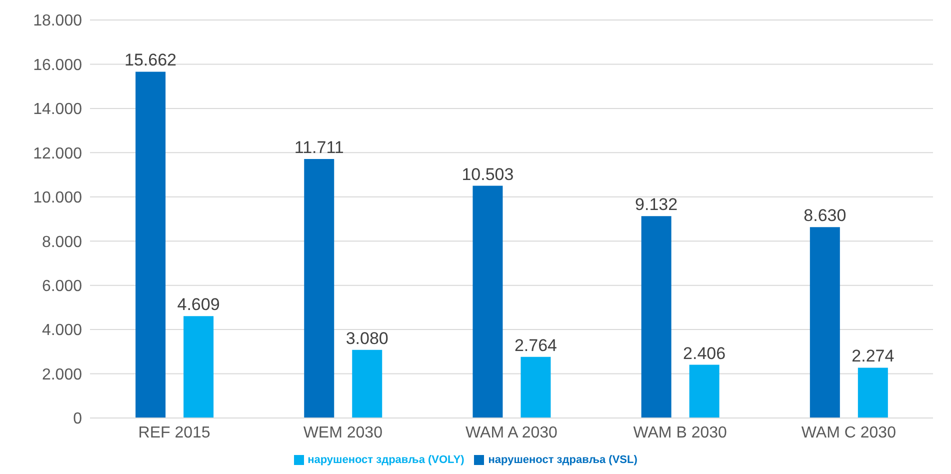 This screenshot has width=951, height=474. What do you see at coordinates (367, 338) in the screenshot?
I see `data-label: 3.080` at bounding box center [367, 338].